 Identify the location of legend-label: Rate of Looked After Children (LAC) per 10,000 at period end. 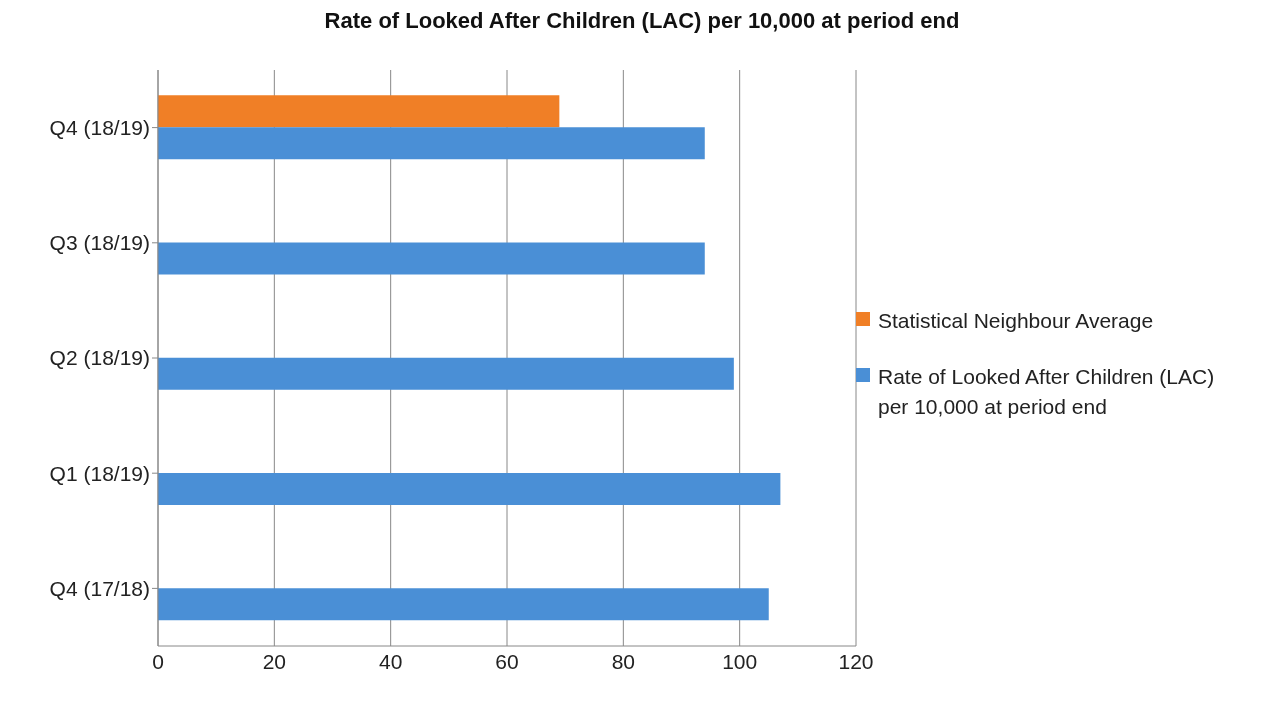
(1047, 392).